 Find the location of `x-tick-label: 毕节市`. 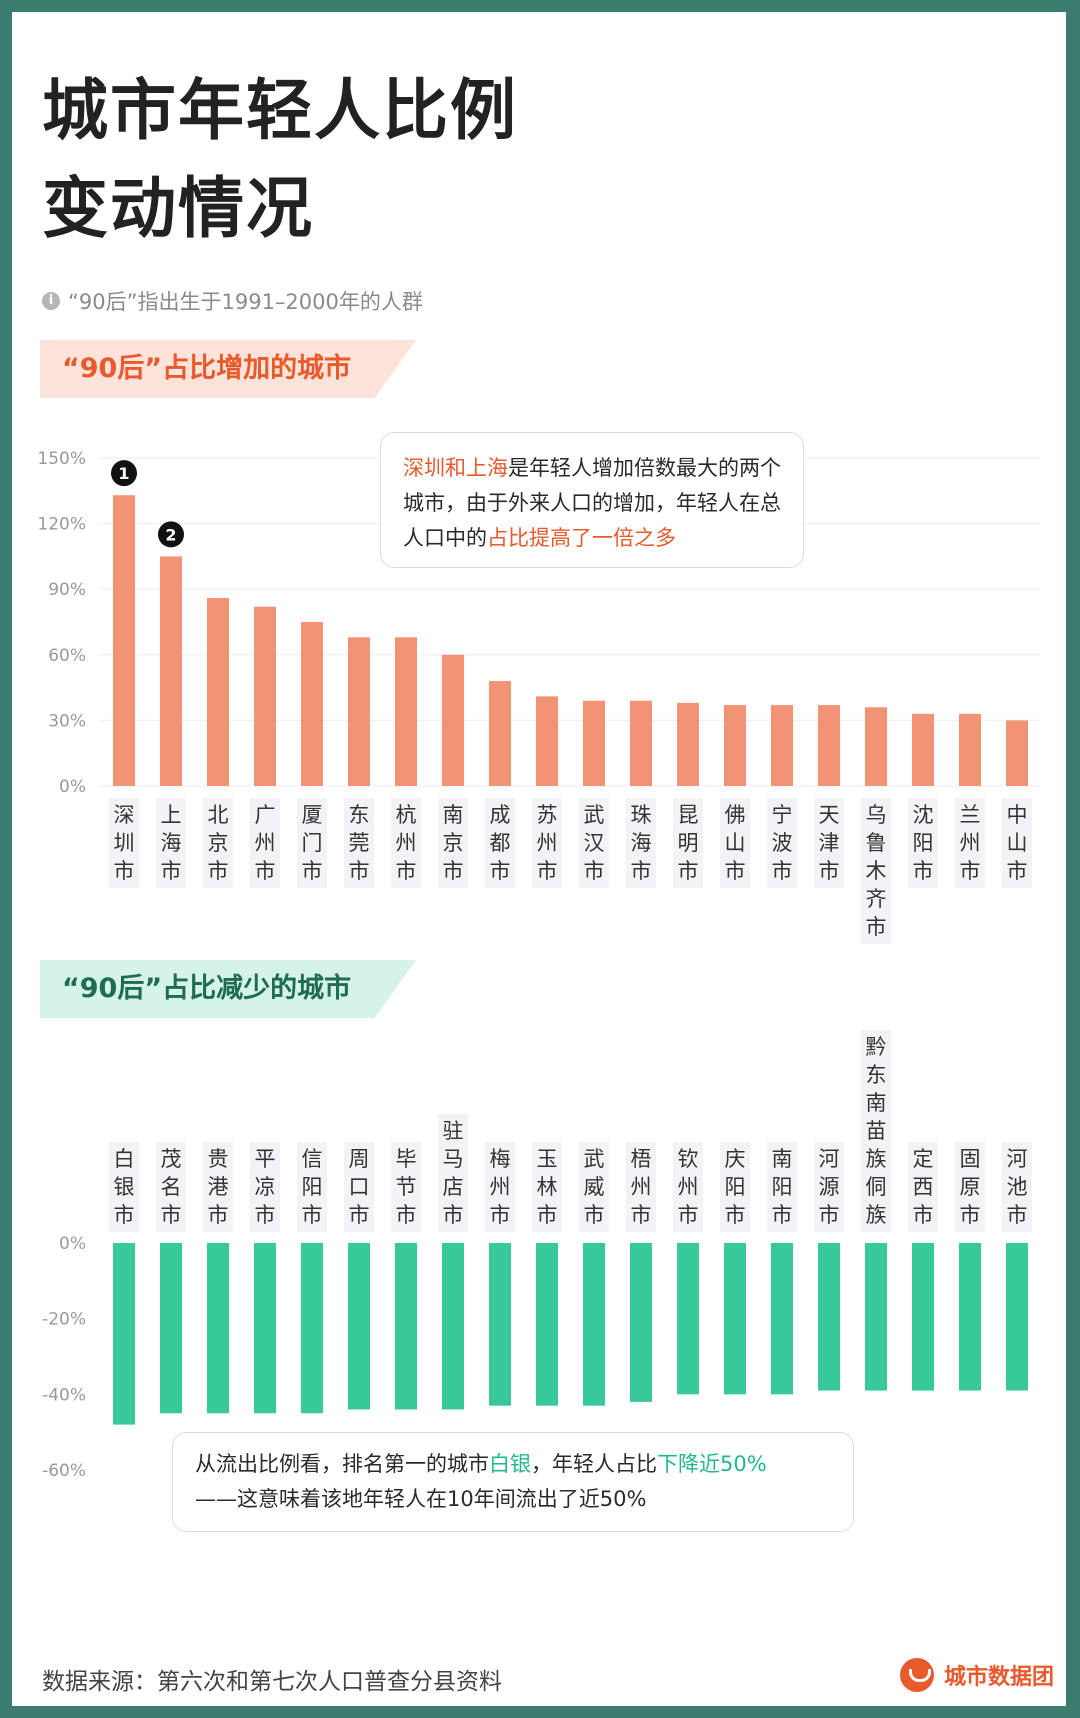

x-tick-label: 毕节市 is located at coordinates (406, 1187).